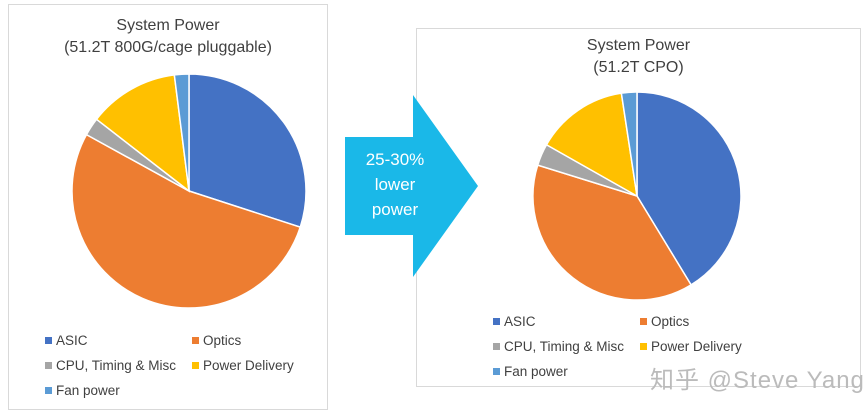 This screenshot has width=865, height=412. Describe the element at coordinates (168, 47) in the screenshot. I see `chart-subtitle: (51.2T 800G/cage pluggable)` at that location.